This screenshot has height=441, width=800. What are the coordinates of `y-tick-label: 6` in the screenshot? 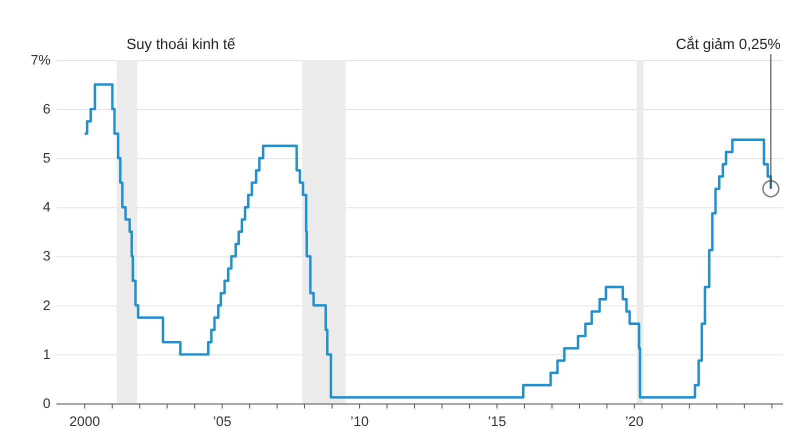 It's located at (46, 108).